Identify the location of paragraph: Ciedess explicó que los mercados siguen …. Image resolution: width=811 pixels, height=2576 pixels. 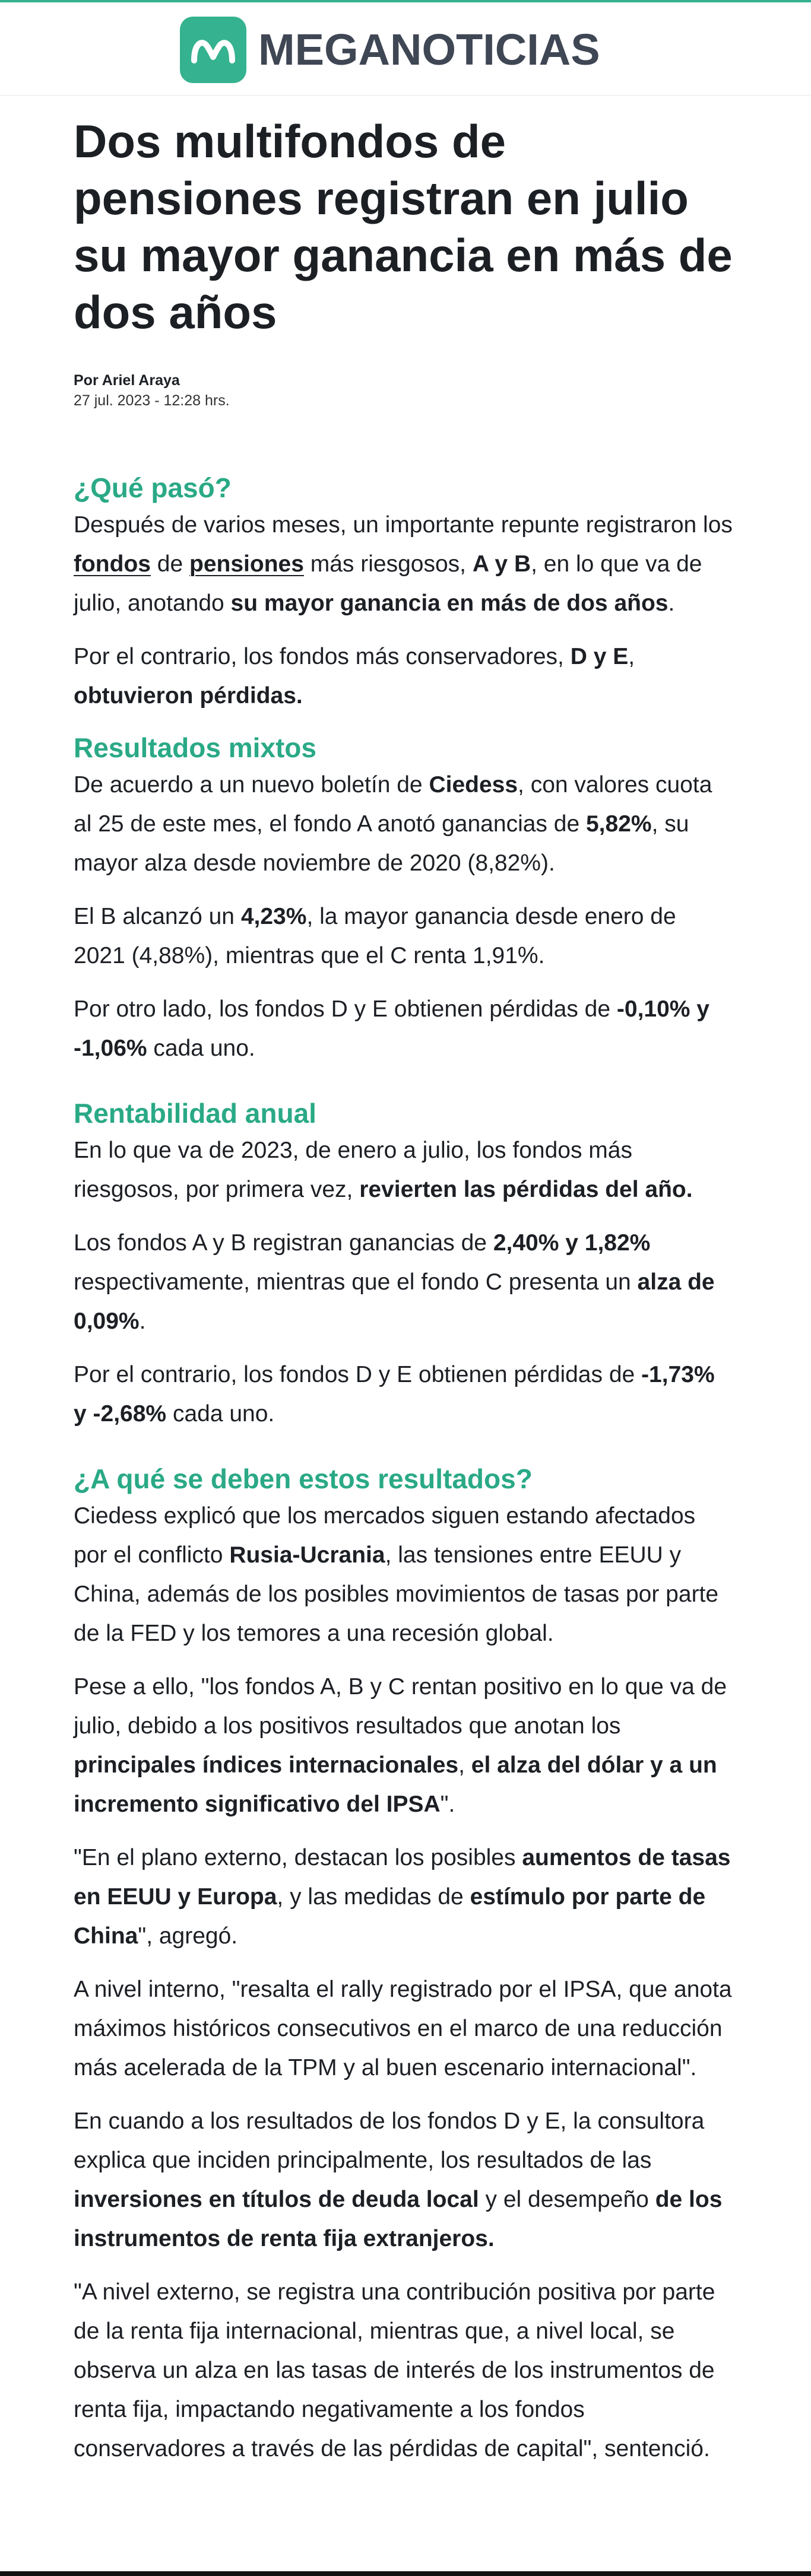
(396, 1574).